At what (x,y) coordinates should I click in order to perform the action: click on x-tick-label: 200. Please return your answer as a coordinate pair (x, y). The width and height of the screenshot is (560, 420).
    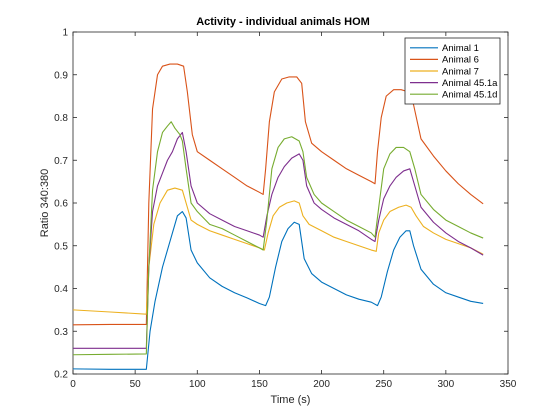
    Looking at the image, I should click on (321, 384).